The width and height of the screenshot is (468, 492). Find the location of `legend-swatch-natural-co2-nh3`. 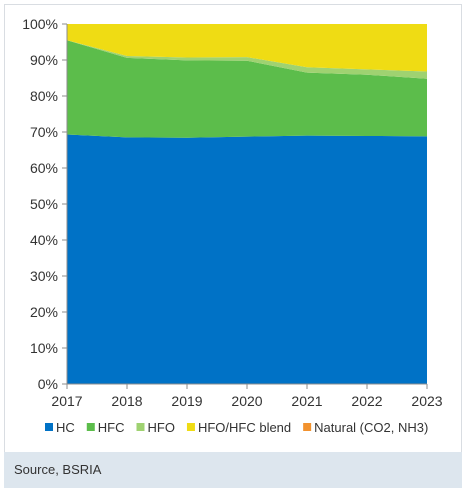

legend-swatch-natural-co2-nh3 is located at coordinates (307, 427).